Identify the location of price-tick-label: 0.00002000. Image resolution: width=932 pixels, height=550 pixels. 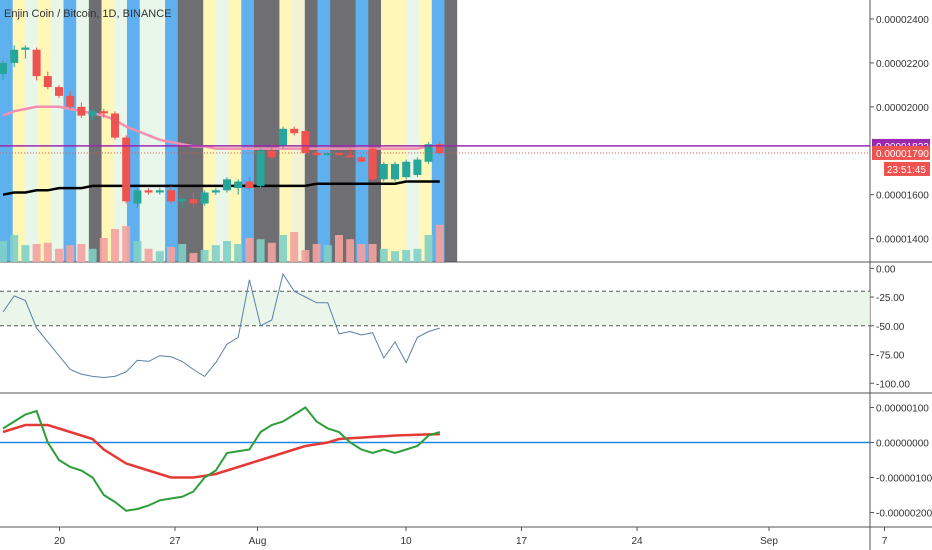
(902, 108).